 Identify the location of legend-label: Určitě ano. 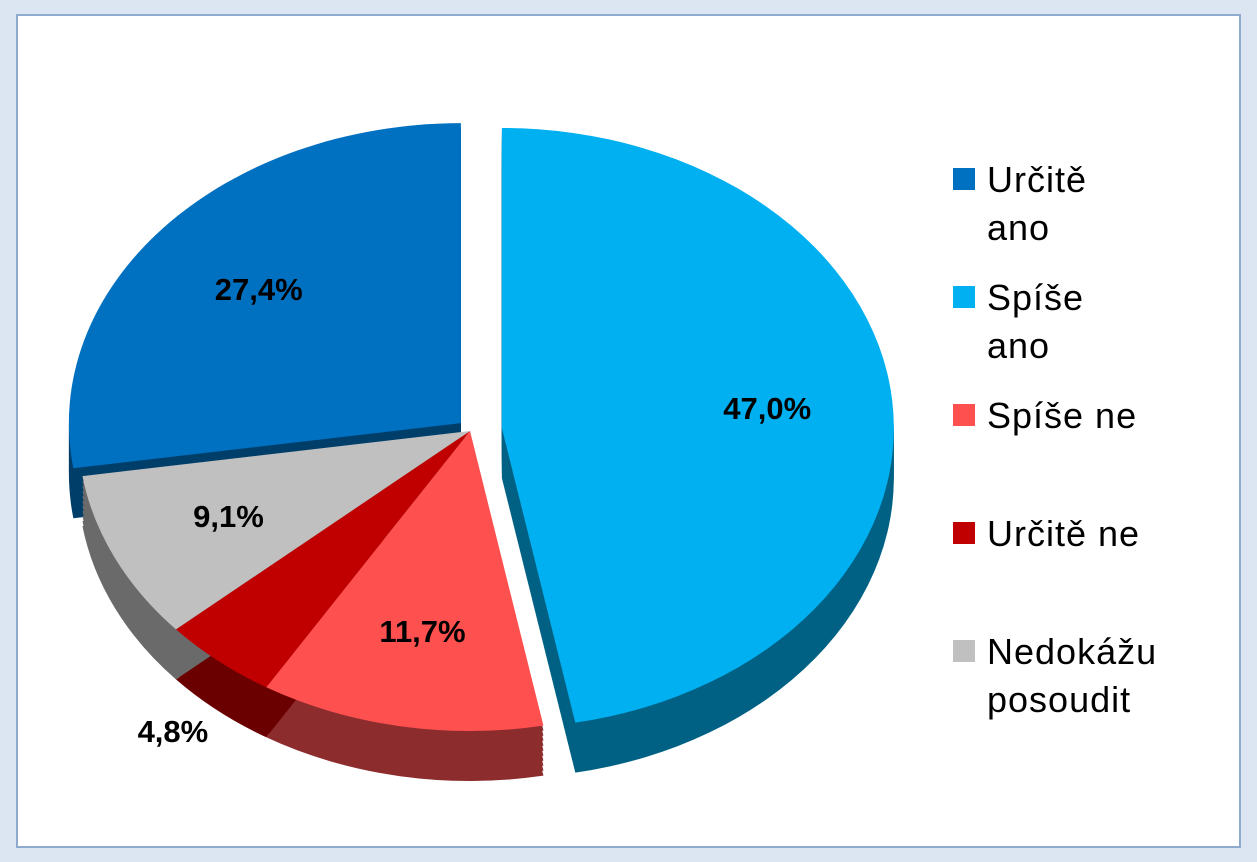
(1037, 203).